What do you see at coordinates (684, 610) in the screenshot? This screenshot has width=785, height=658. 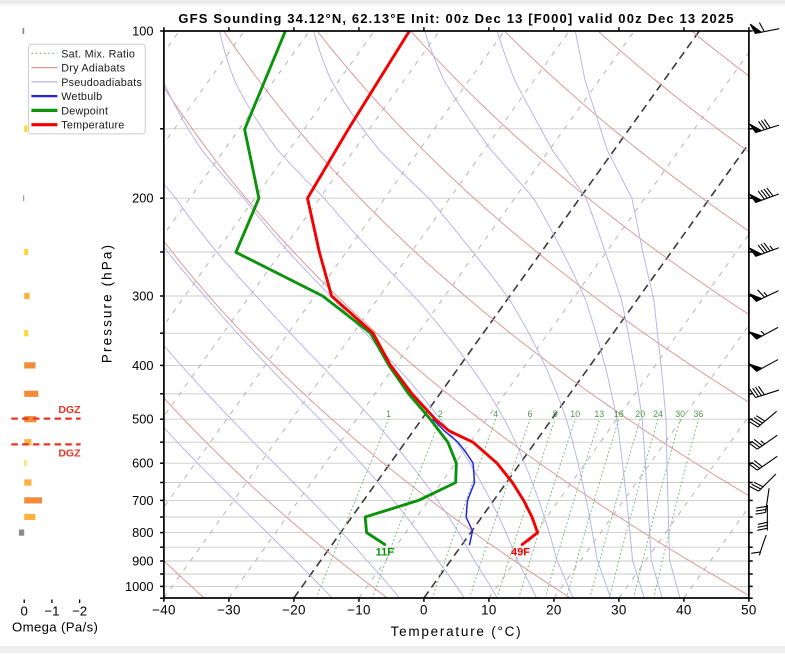 I see `svg-text: 40` at bounding box center [684, 610].